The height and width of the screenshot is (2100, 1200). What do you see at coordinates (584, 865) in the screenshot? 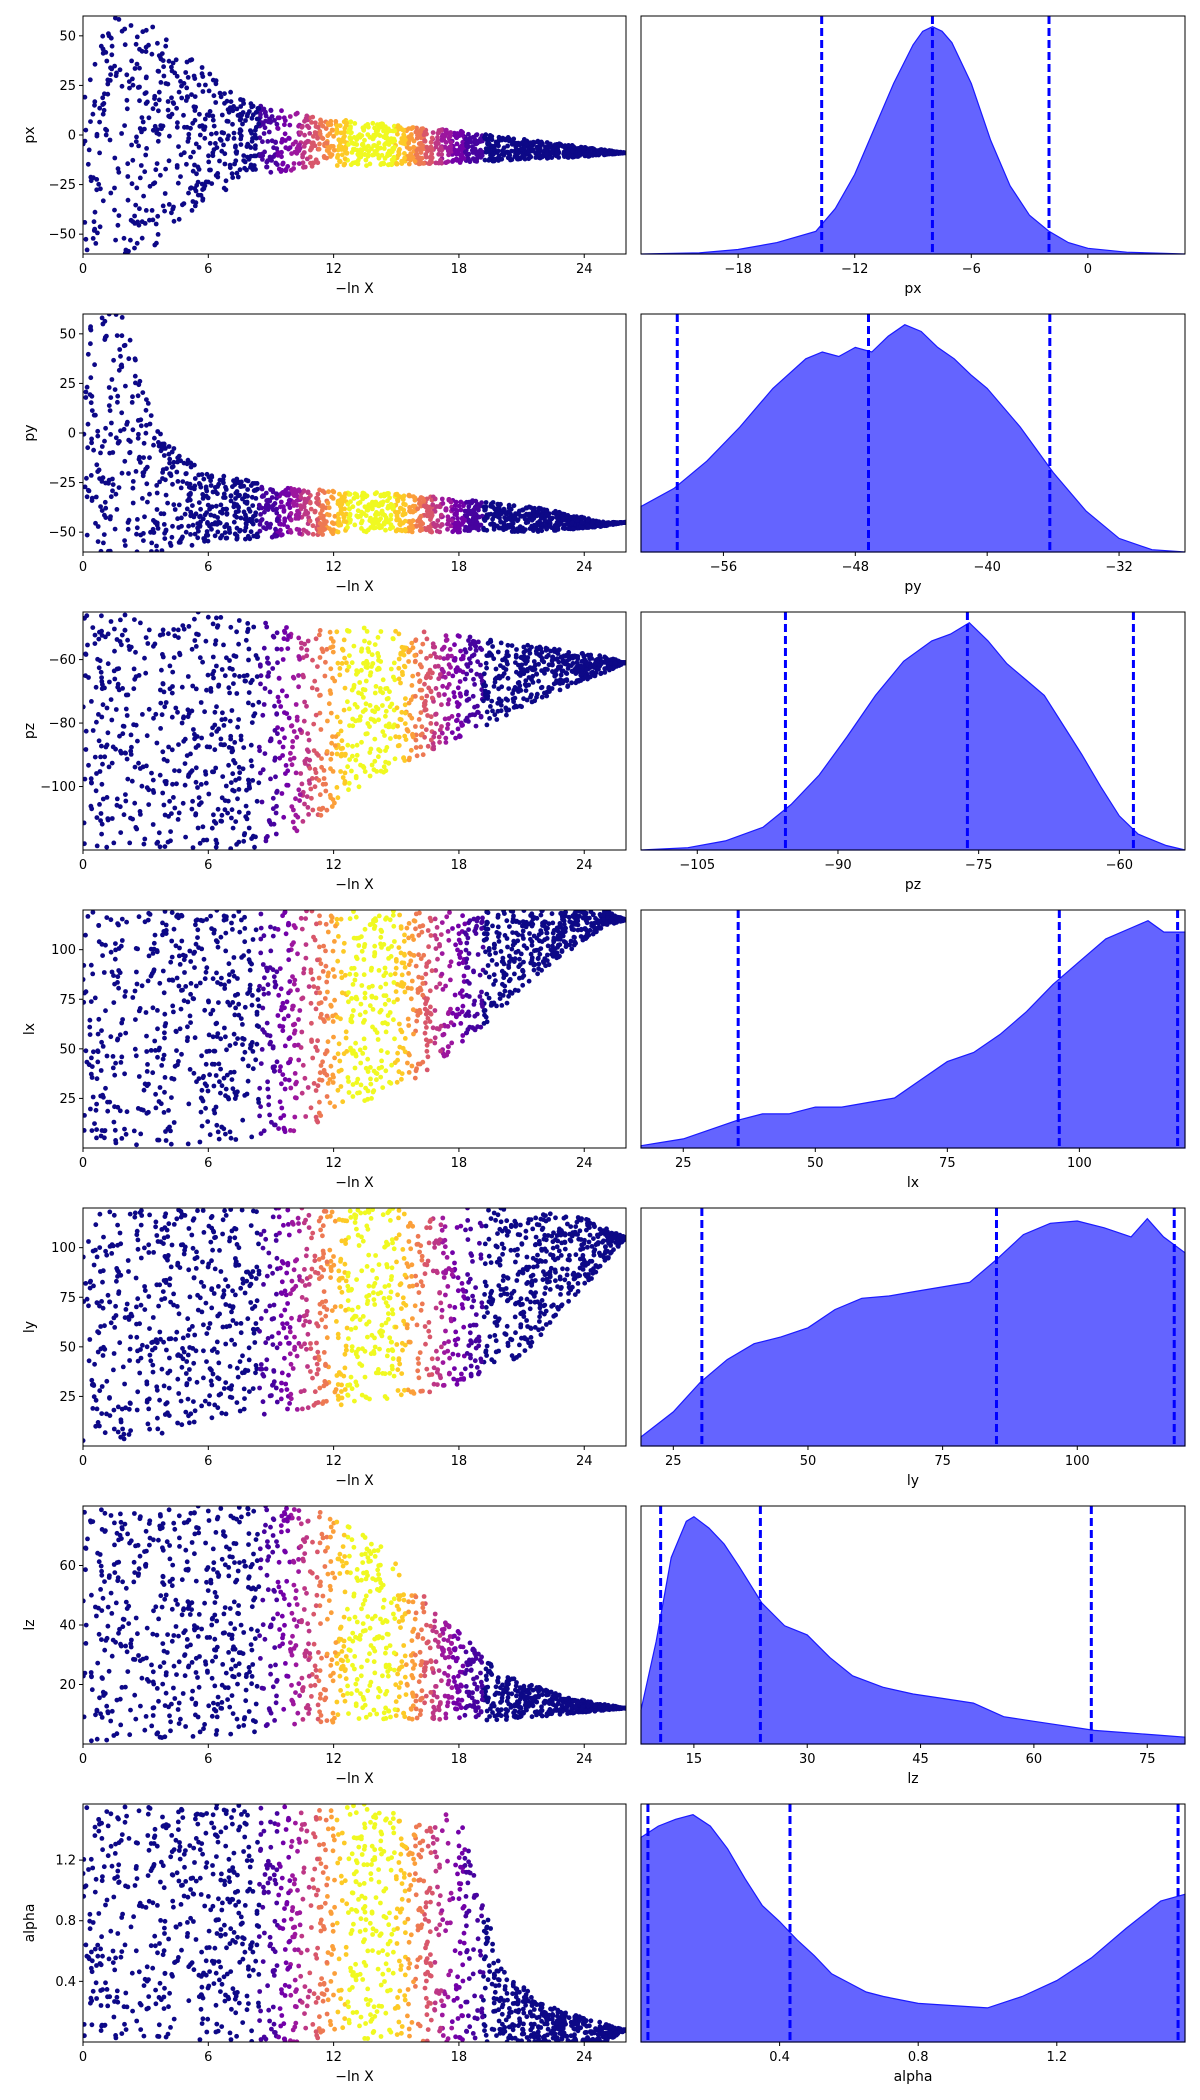
I see `trace-xtick-label: 24` at bounding box center [584, 865].